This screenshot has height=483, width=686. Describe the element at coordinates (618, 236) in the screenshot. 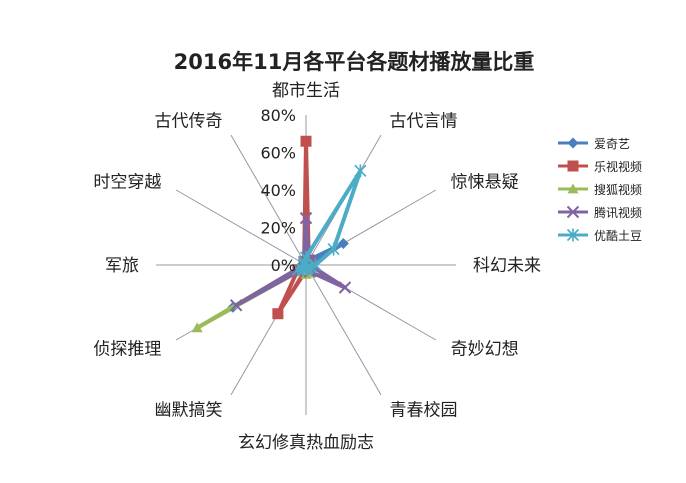

I see `legend-label-4: 优酷土豆` at that location.